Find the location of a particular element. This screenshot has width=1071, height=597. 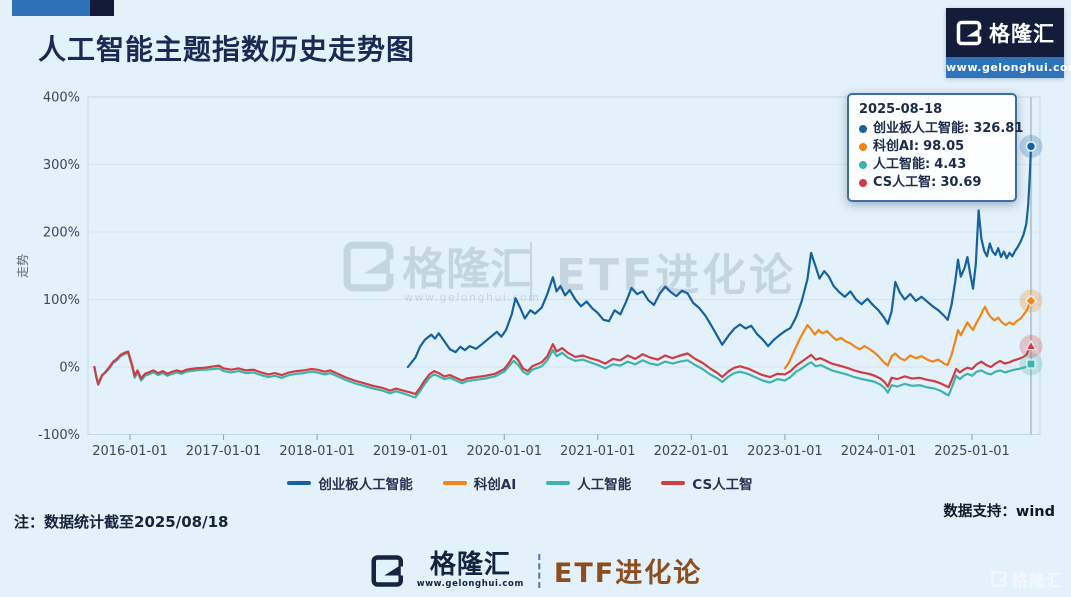

tooltip-item: 创业板人工智能: 326.81 is located at coordinates (941, 129).